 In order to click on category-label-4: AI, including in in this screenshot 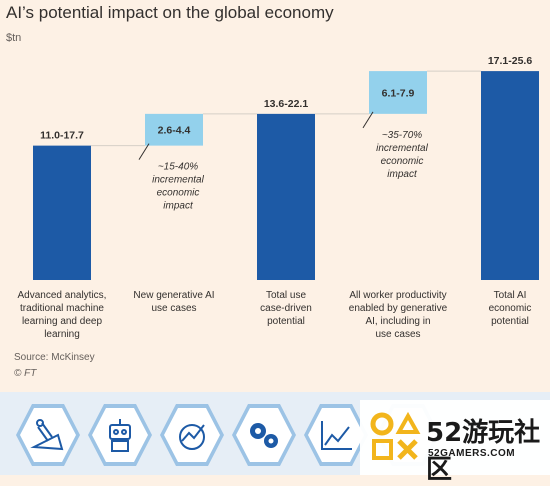, I will do `click(397, 321)`.